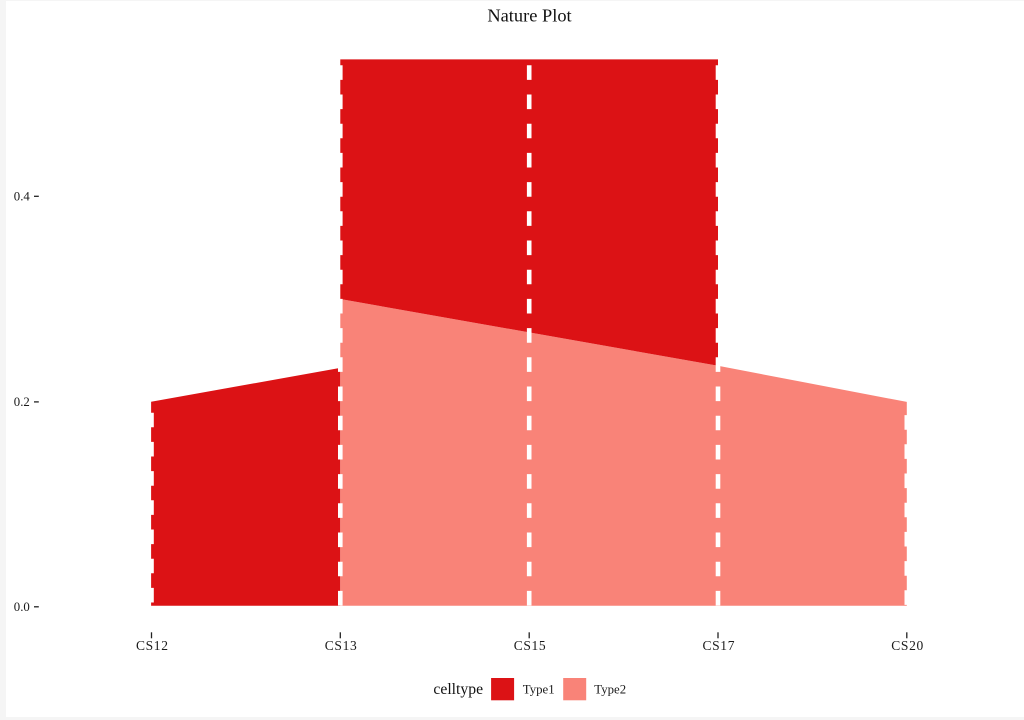  Describe the element at coordinates (152, 645) in the screenshot. I see `svg-text: CS12` at that location.